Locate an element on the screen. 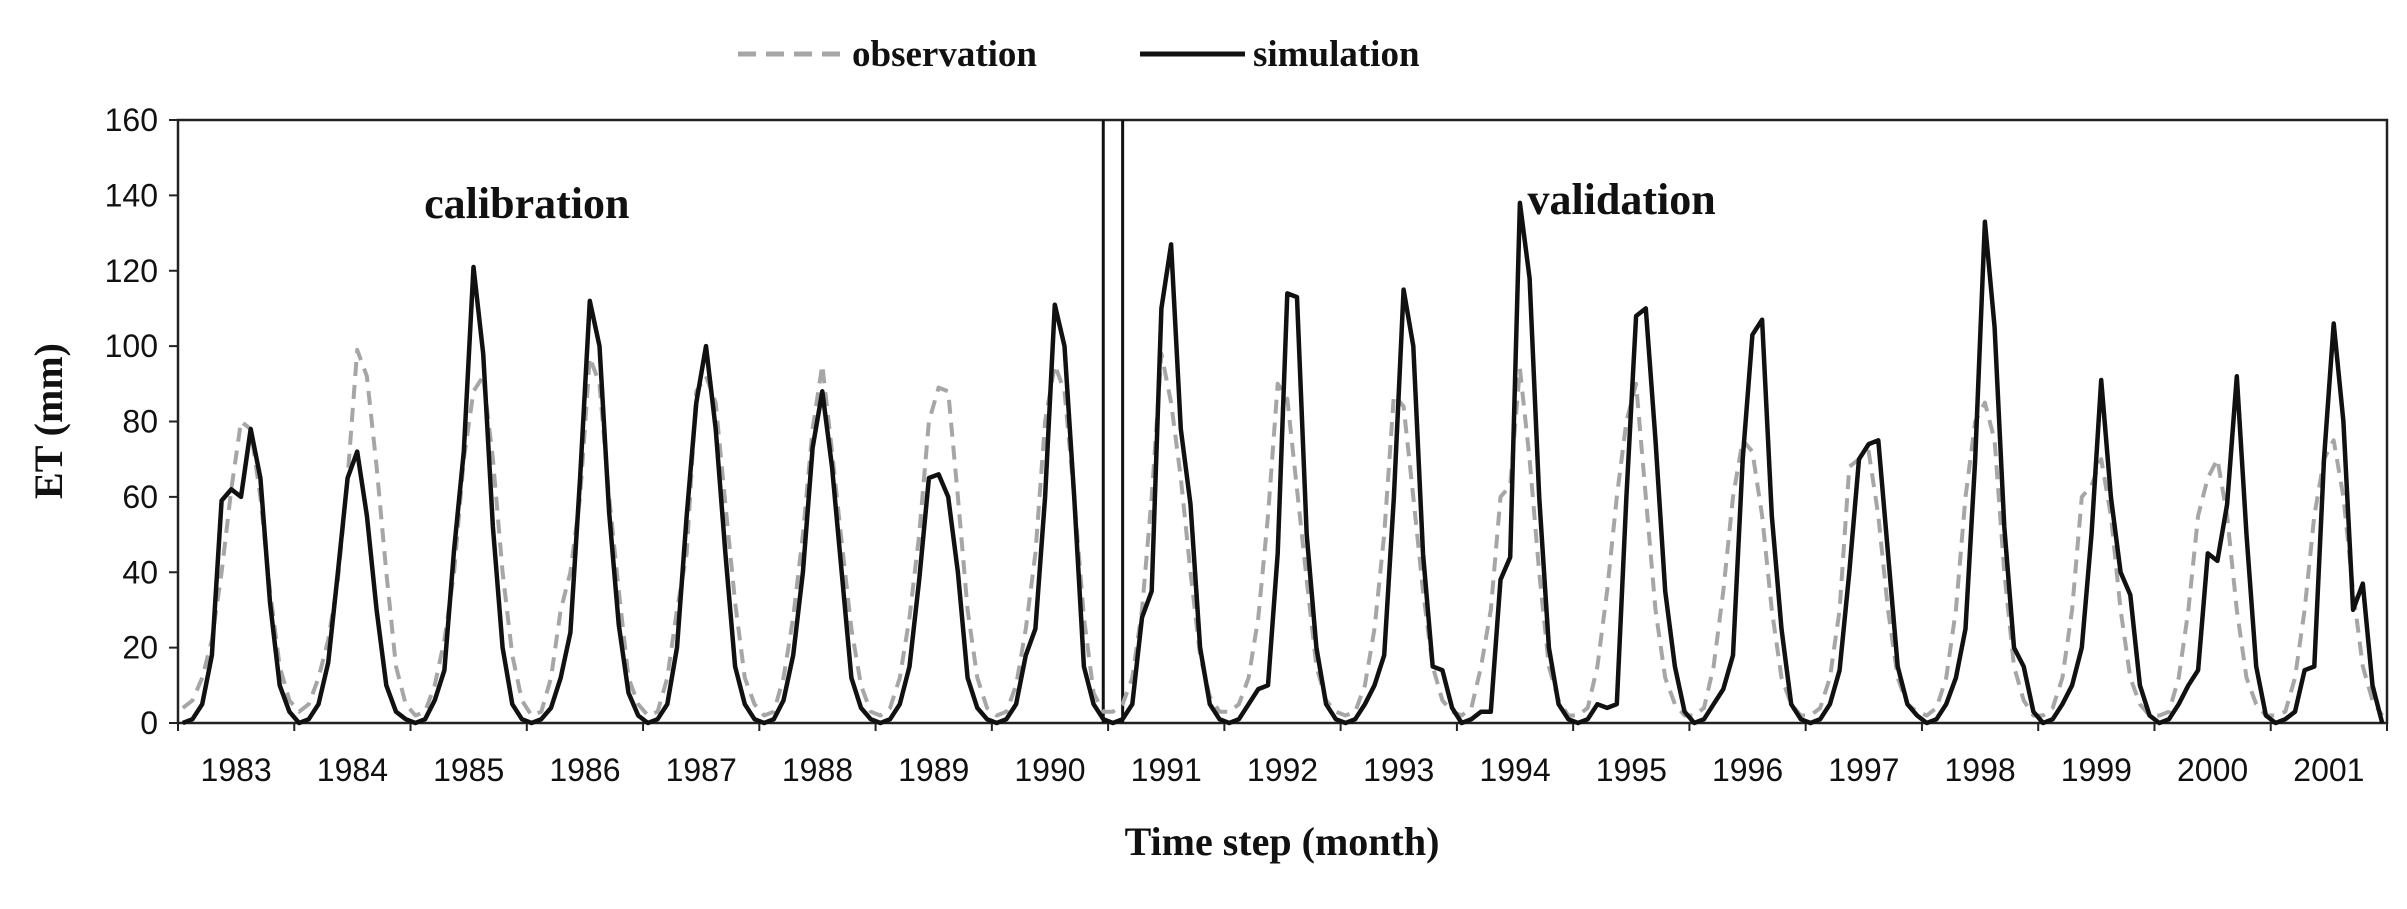  x-tick-label: 1991 is located at coordinates (1166, 770).